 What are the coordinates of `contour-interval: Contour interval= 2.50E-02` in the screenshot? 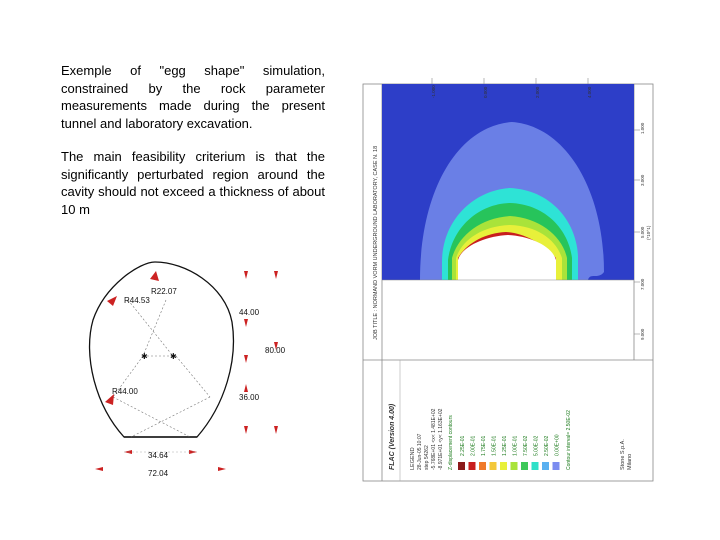 It's located at (569, 440).